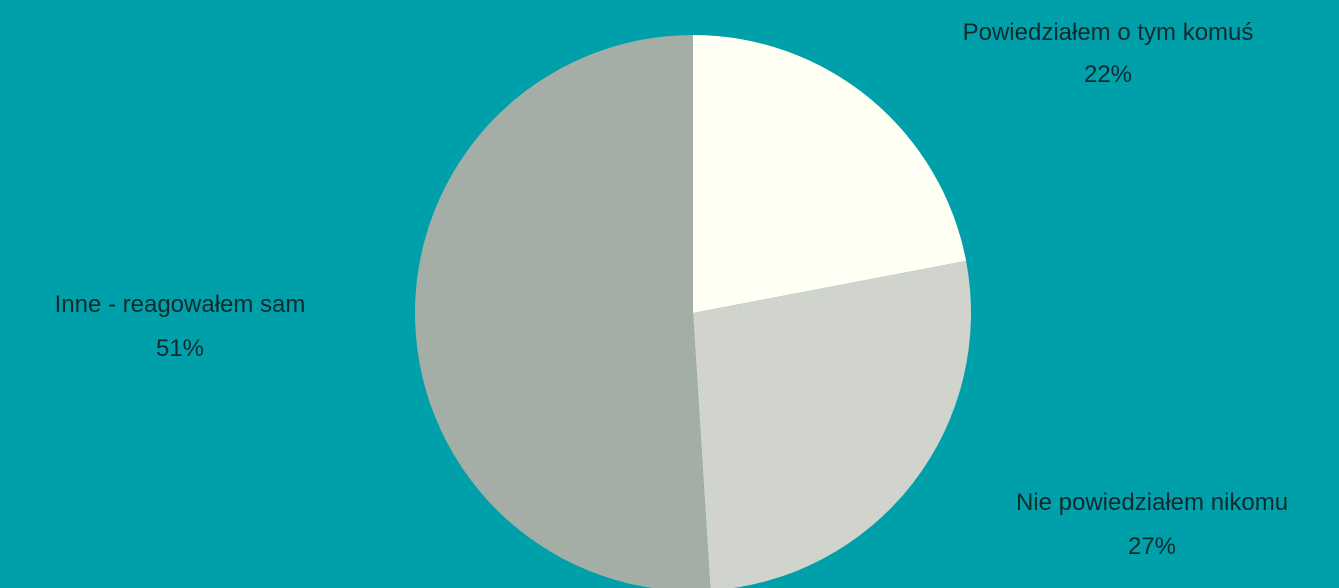  What do you see at coordinates (832, 424) in the screenshot?
I see `slice-told-no-one` at bounding box center [832, 424].